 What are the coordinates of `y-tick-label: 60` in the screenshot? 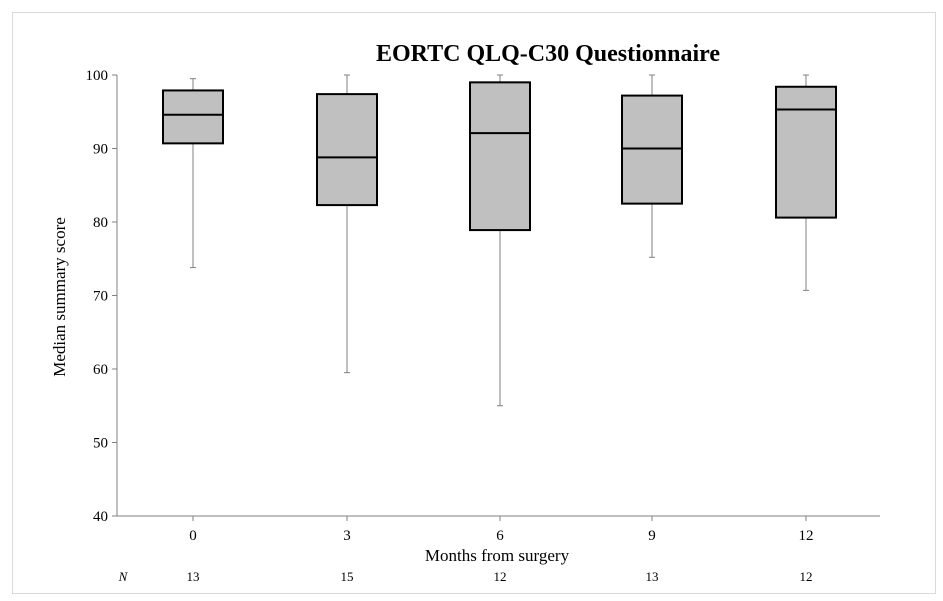 It's located at (100, 370).